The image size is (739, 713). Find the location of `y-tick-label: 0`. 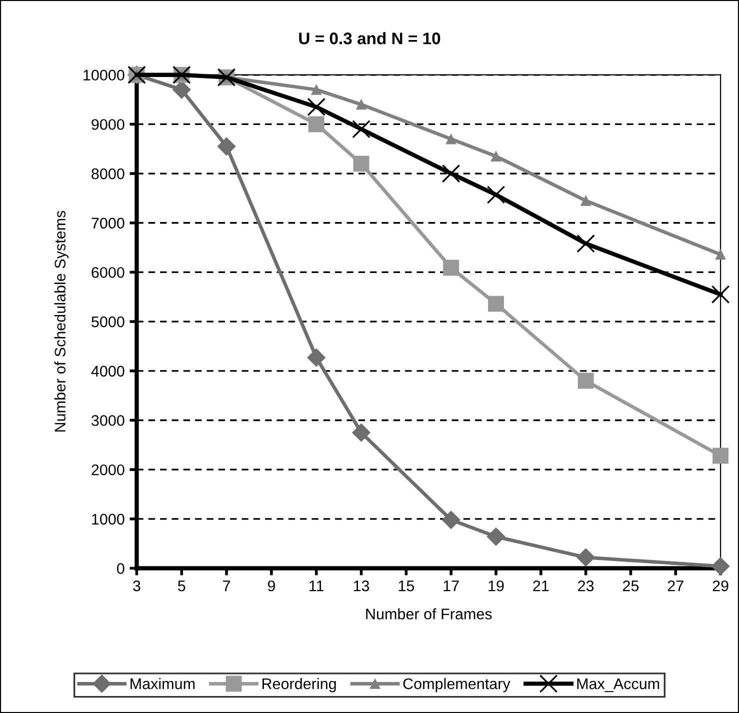

y-tick-label: 0 is located at coordinates (120, 568).